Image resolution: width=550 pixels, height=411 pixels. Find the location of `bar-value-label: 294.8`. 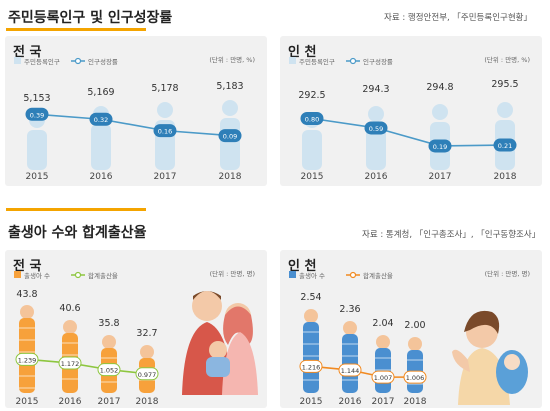

bar-value-label: 294.8 is located at coordinates (439, 87).